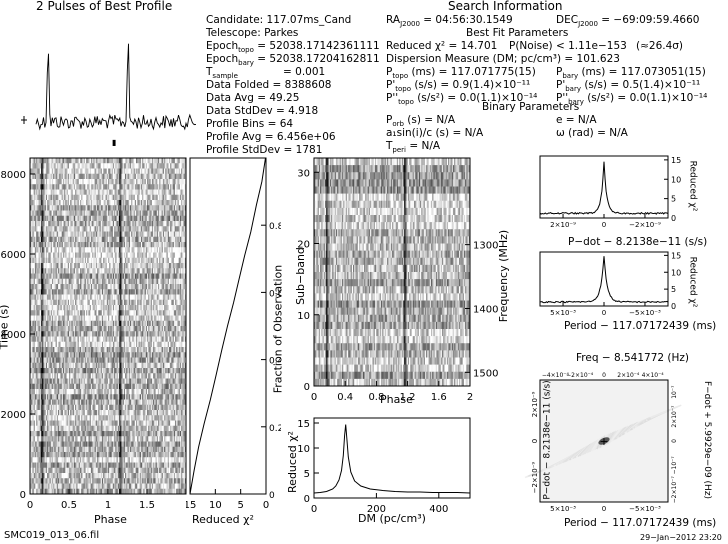 This screenshot has height=544, width=728. I want to click on omega-line: ω (rad) = N/A, so click(592, 133).